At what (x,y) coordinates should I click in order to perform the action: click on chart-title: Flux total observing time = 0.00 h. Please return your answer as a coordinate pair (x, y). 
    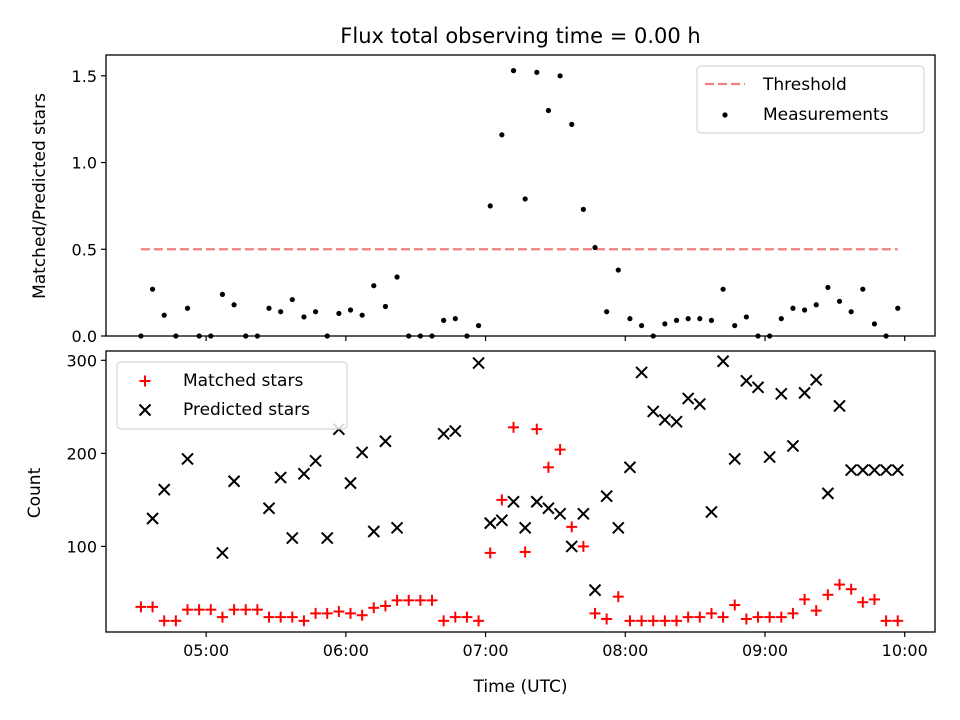
    Looking at the image, I should click on (520, 36).